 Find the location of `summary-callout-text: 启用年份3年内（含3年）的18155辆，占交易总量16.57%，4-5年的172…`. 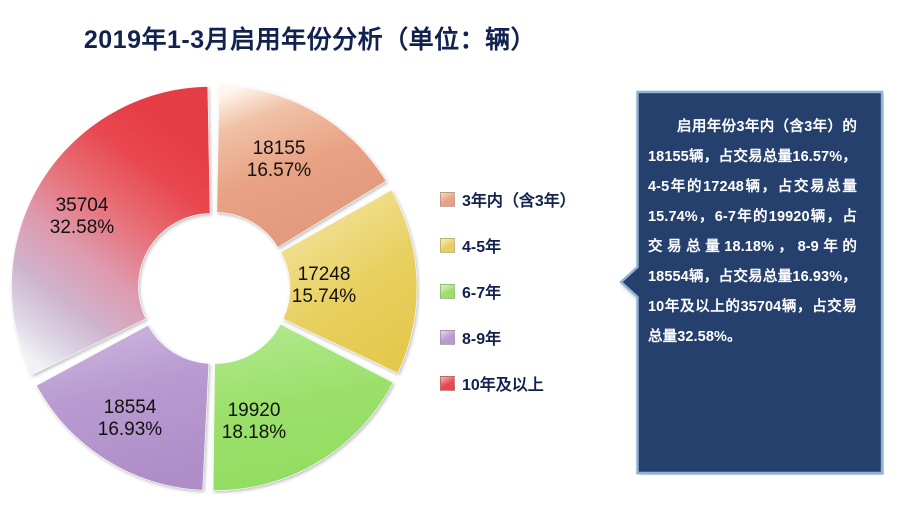

summary-callout-text: 启用年份3年内（含3年）的18155辆，占交易总量16.57%，4-5年的172… is located at coordinates (752, 232).